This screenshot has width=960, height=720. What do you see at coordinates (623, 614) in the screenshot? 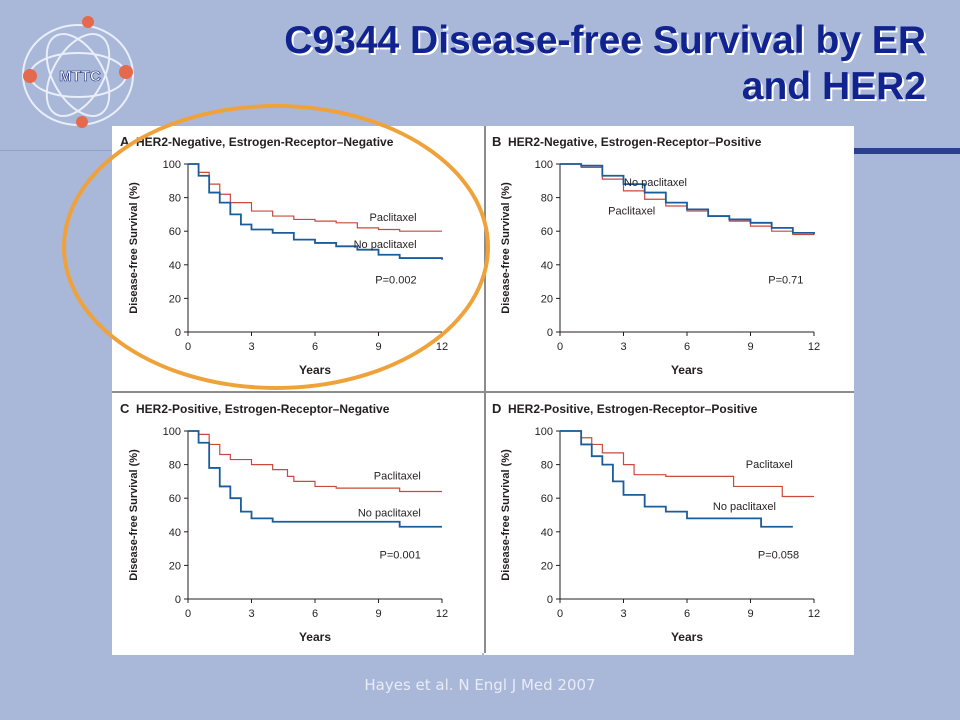
I see `panel-d-x-tick-label: 3` at bounding box center [623, 614].